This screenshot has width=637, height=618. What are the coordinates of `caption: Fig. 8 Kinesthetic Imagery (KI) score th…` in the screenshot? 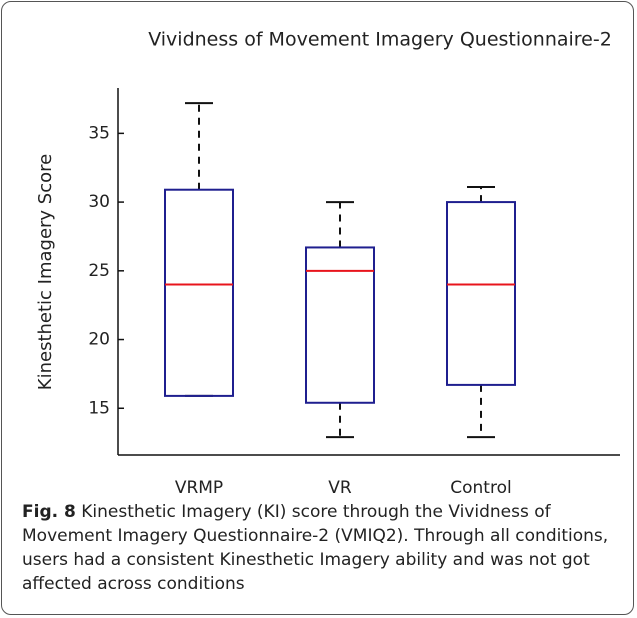 It's located at (322, 548).